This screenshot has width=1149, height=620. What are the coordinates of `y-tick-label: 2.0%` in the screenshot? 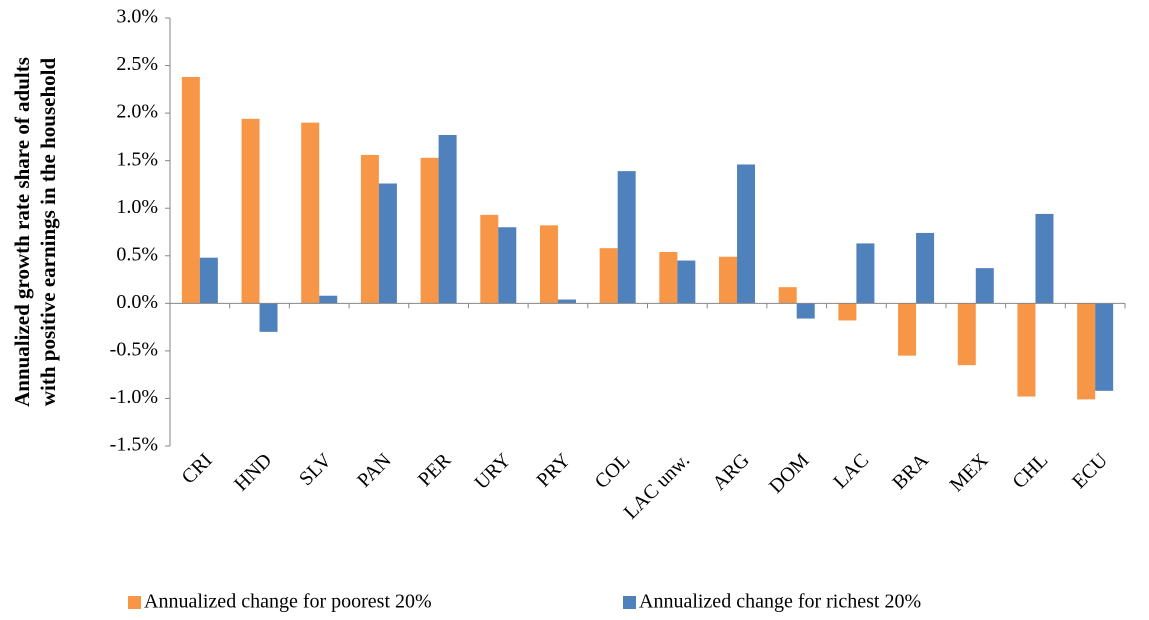 It's located at (137, 112).